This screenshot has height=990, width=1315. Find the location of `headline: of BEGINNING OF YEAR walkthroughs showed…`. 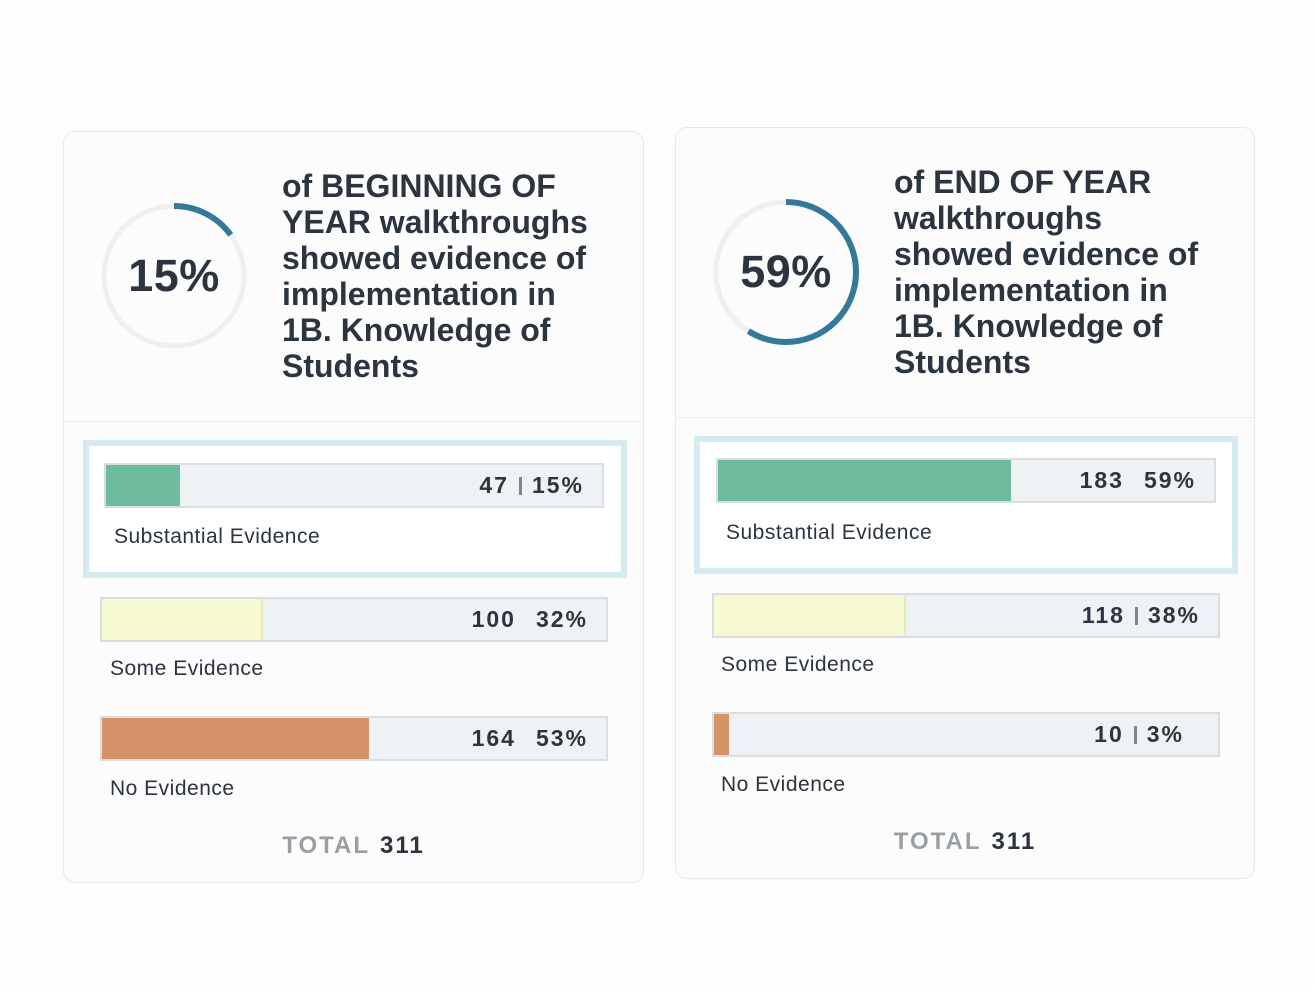

headline: of BEGINNING OF YEAR walkthroughs showed… is located at coordinates (435, 276).